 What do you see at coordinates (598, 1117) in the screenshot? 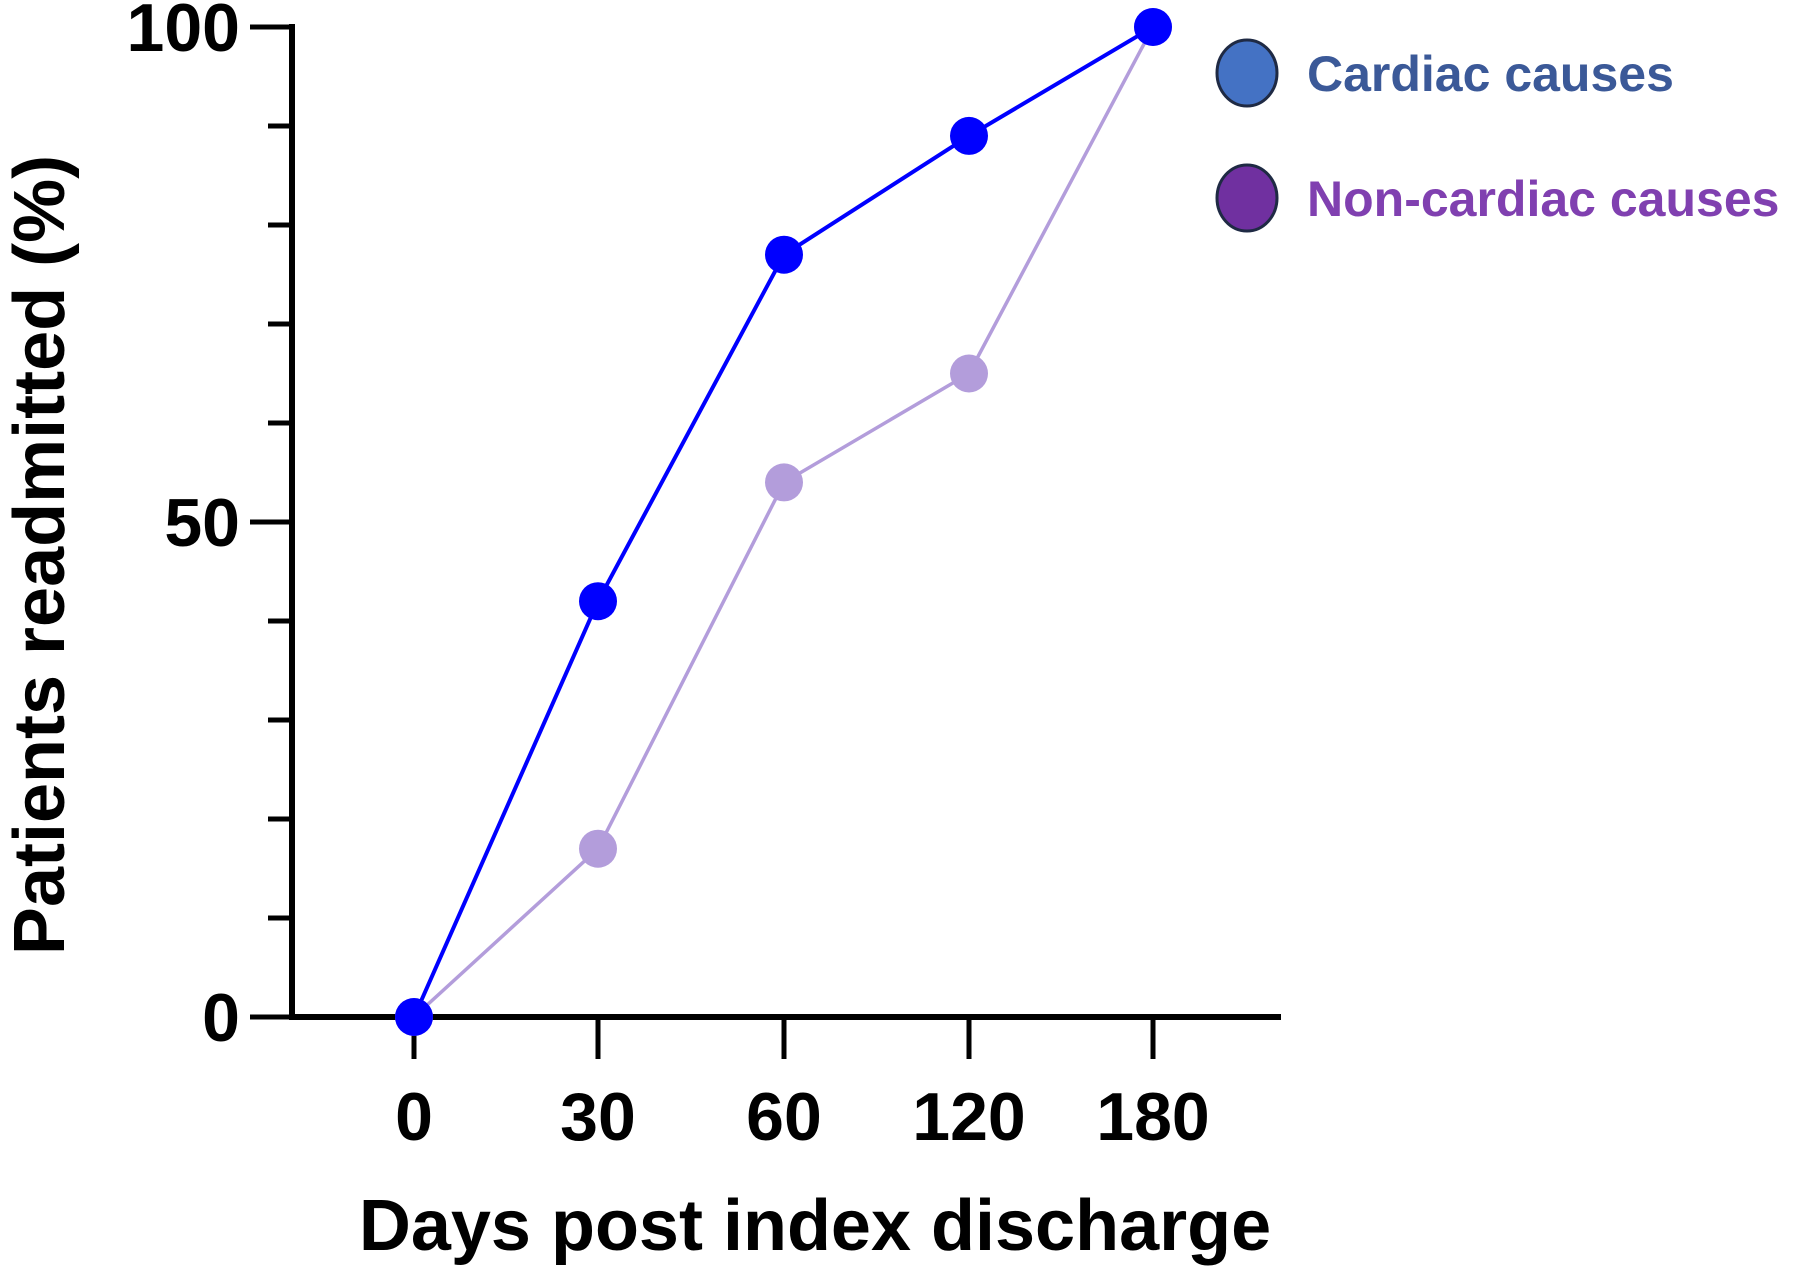
I see `x-tick-label: 30` at bounding box center [598, 1117].